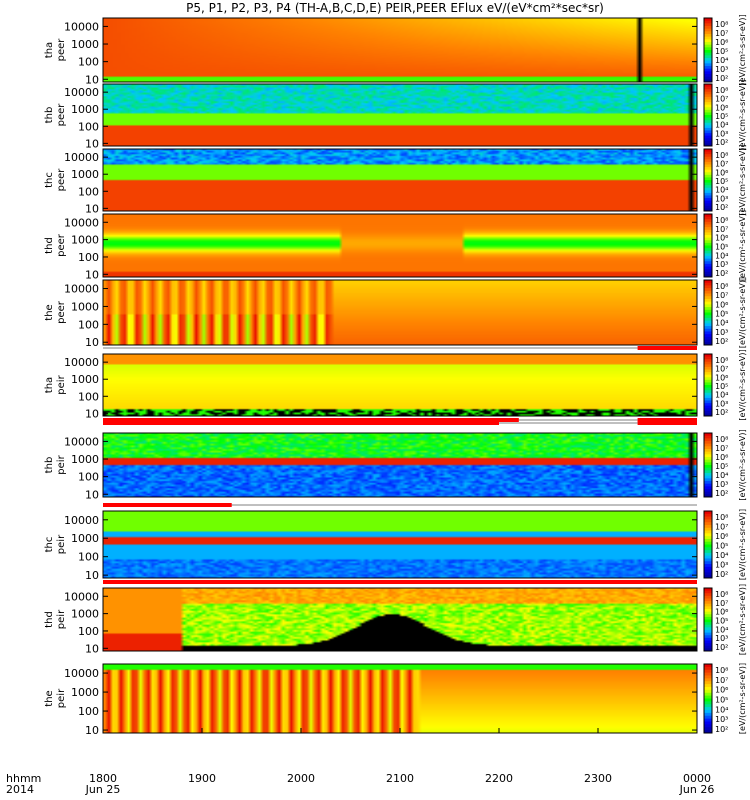 The height and width of the screenshot is (800, 750). What do you see at coordinates (103, 778) in the screenshot?
I see `x-tick-label: 1800` at bounding box center [103, 778].